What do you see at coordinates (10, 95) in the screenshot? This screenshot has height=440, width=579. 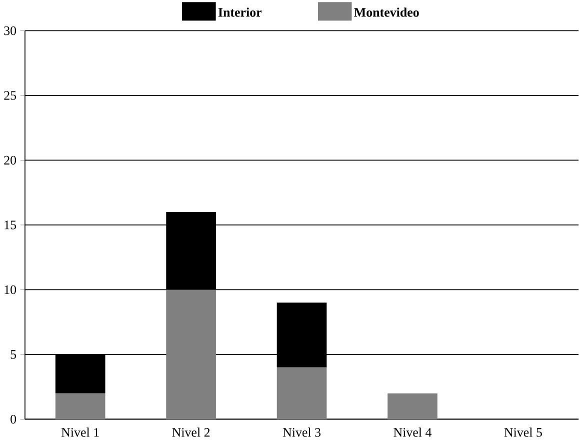 I see `y-tick-label: 25` at bounding box center [10, 95].